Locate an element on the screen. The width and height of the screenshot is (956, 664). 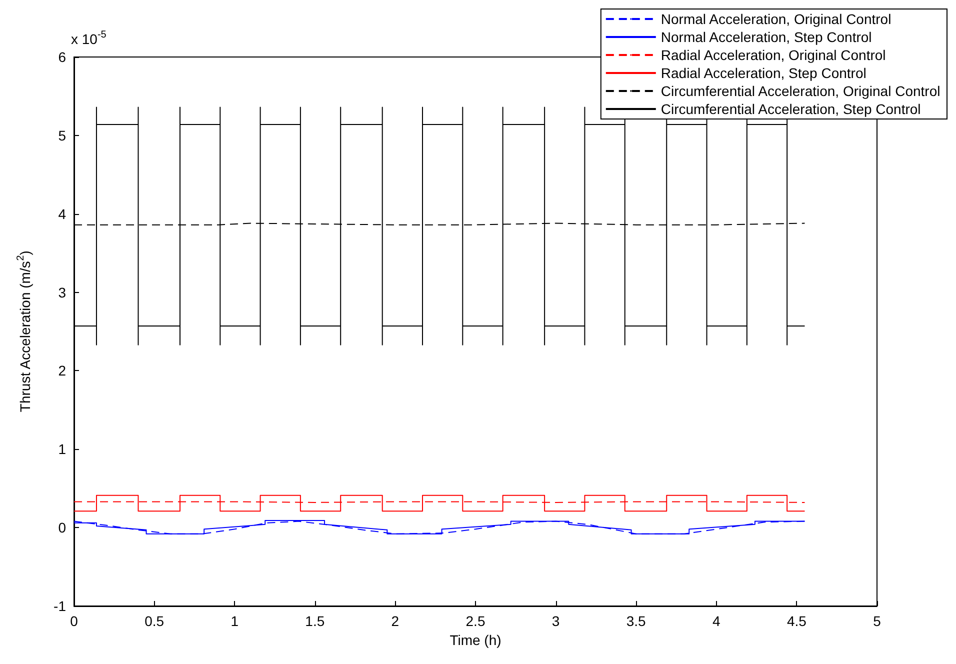
legend-label: Circumferential Acceleration, Original Control is located at coordinates (800, 91).